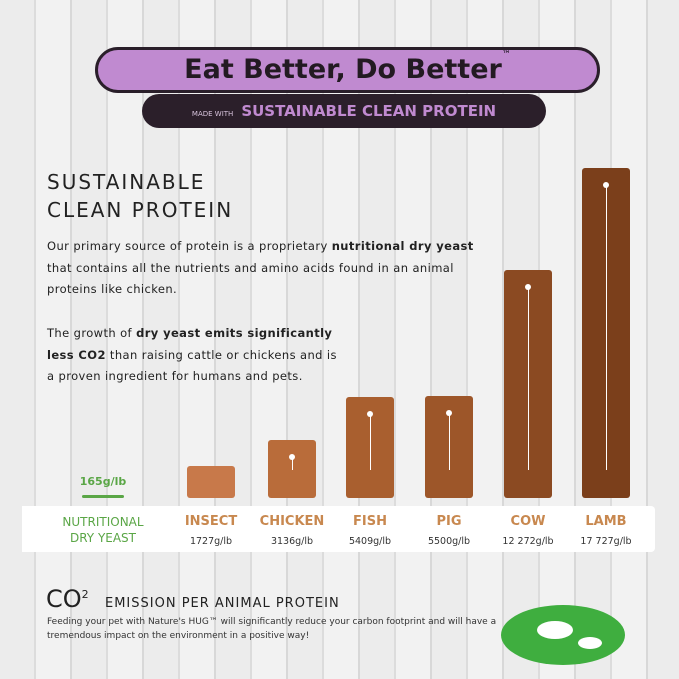 The height and width of the screenshot is (679, 679). I want to click on globe-illustration, so click(563, 635).